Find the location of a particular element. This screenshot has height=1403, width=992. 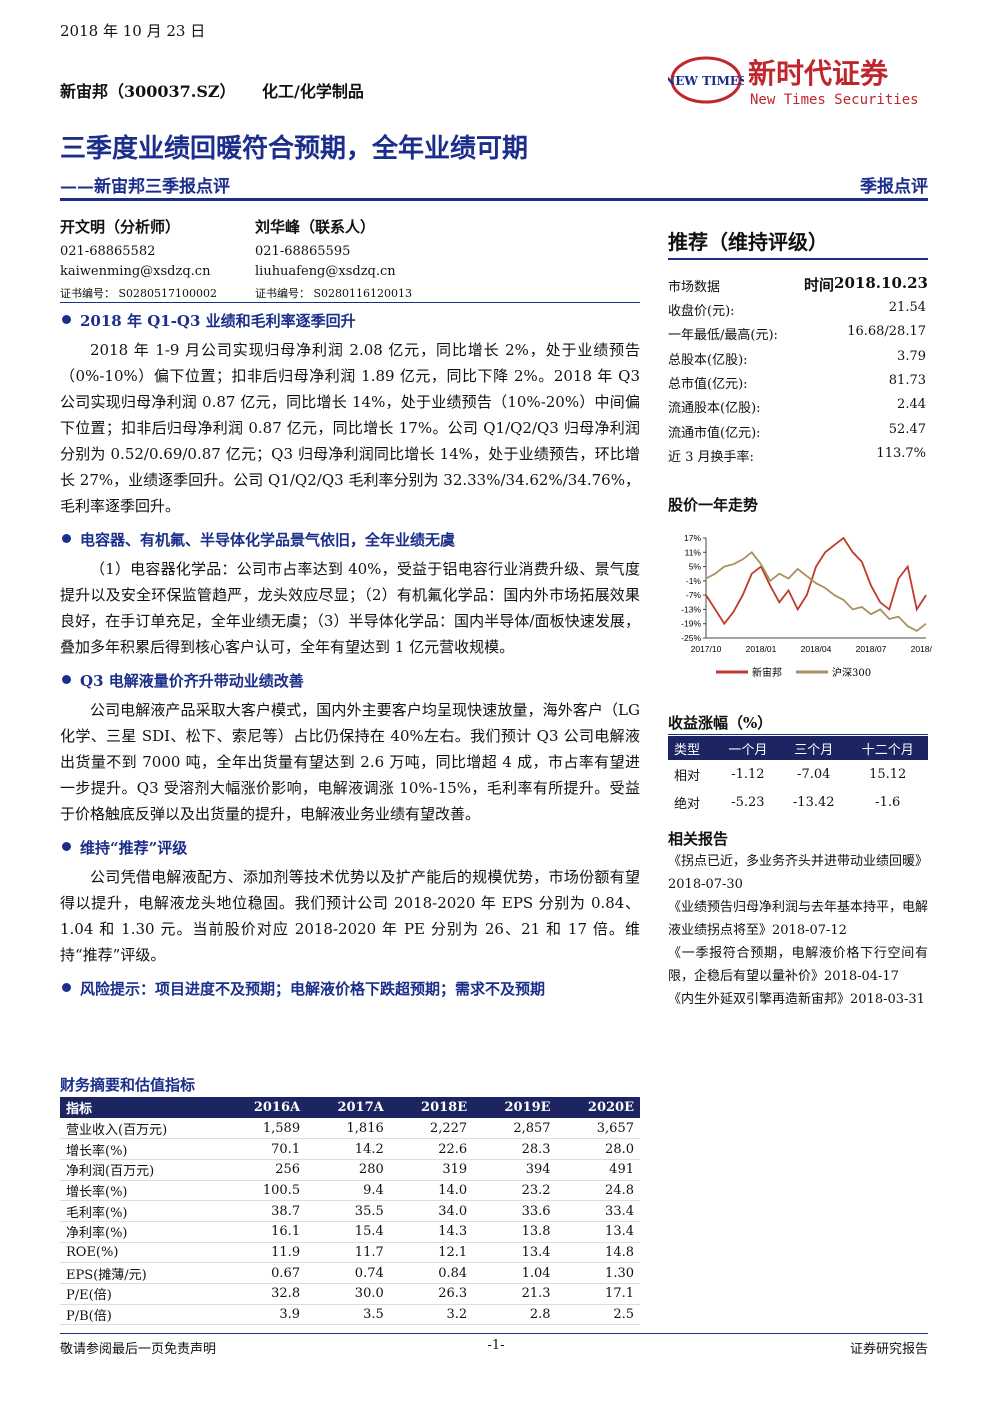

time: 2018.10.23 is located at coordinates (881, 283).